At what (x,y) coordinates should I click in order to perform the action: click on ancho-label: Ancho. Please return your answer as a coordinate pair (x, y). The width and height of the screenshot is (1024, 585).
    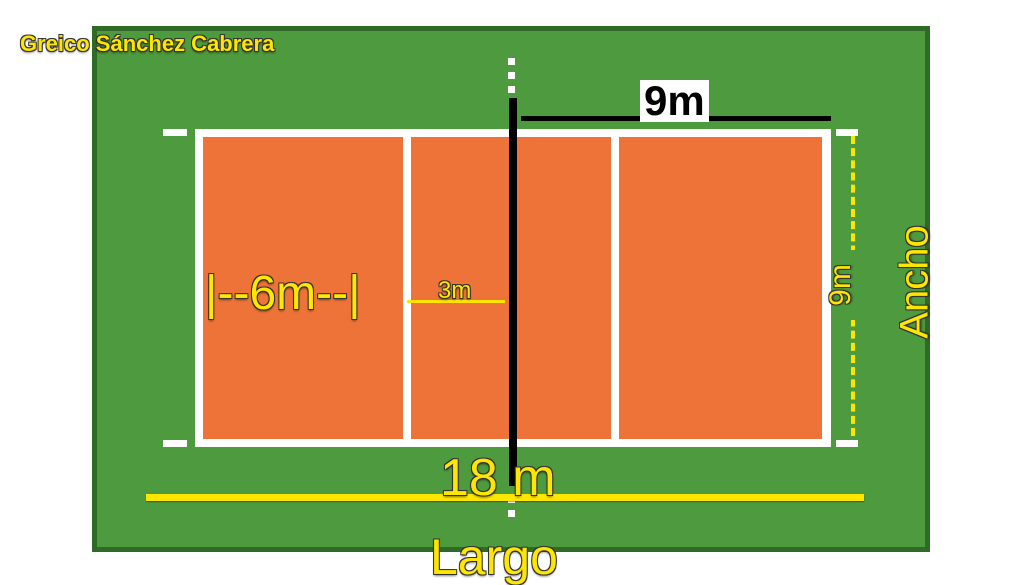
    Looking at the image, I should click on (914, 282).